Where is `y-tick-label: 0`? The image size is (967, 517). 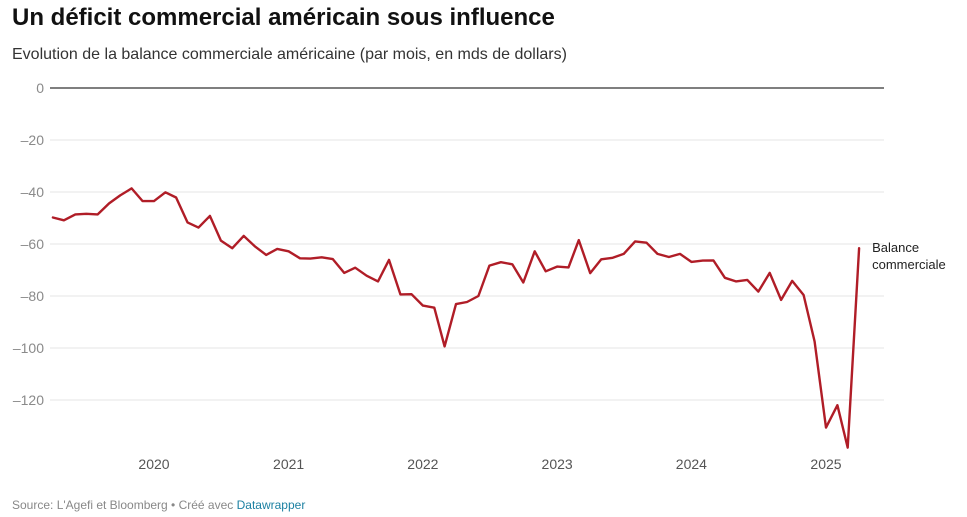
y-tick-label: 0 is located at coordinates (40, 88).